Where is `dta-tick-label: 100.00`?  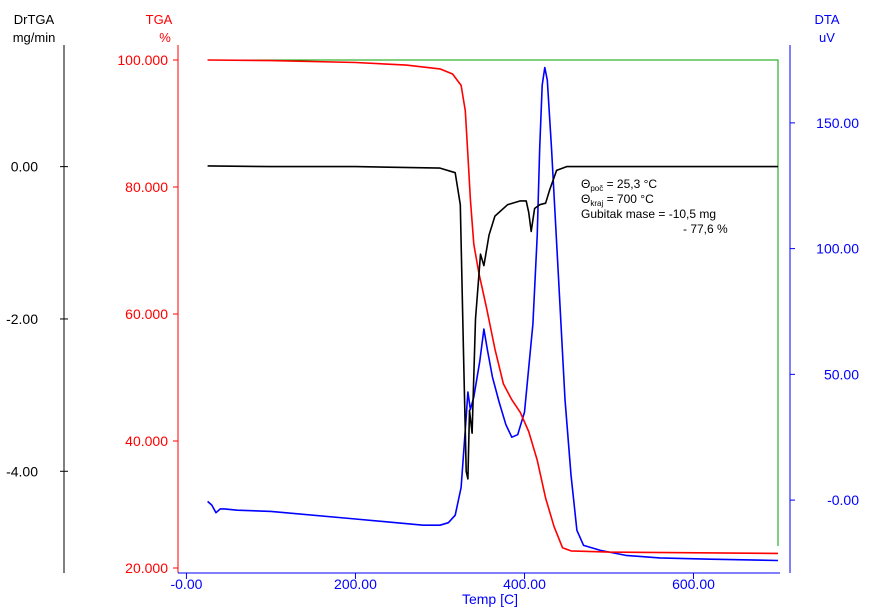
dta-tick-label: 100.00 is located at coordinates (837, 249).